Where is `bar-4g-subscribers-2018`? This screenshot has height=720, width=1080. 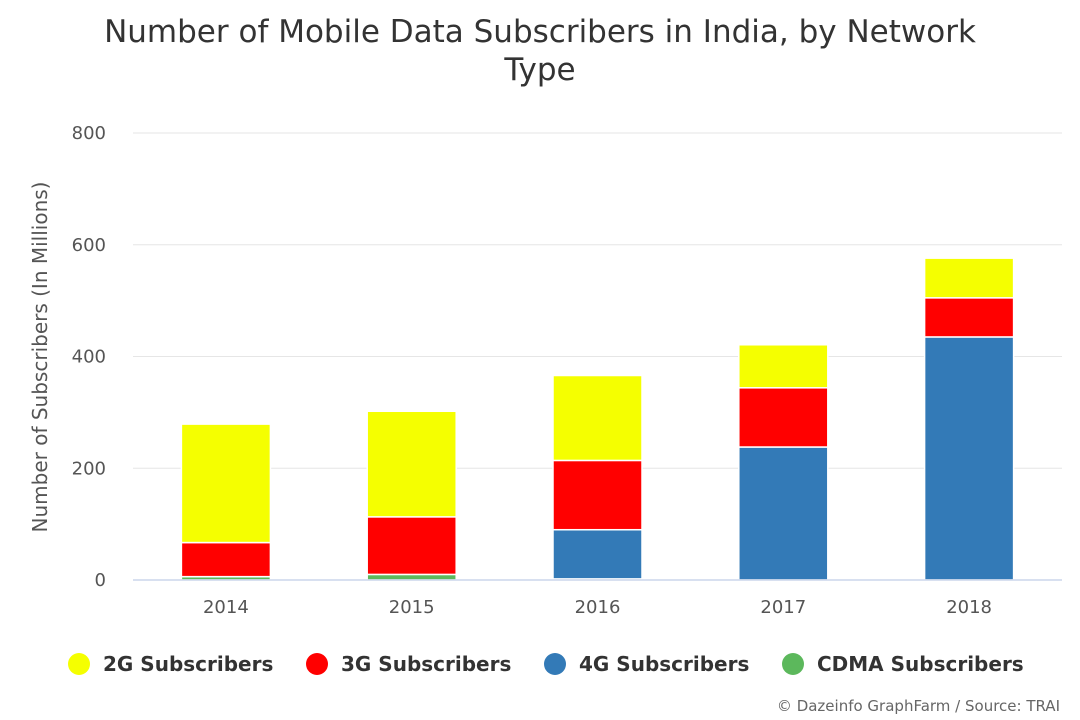 bar-4g-subscribers-2018 is located at coordinates (969, 458).